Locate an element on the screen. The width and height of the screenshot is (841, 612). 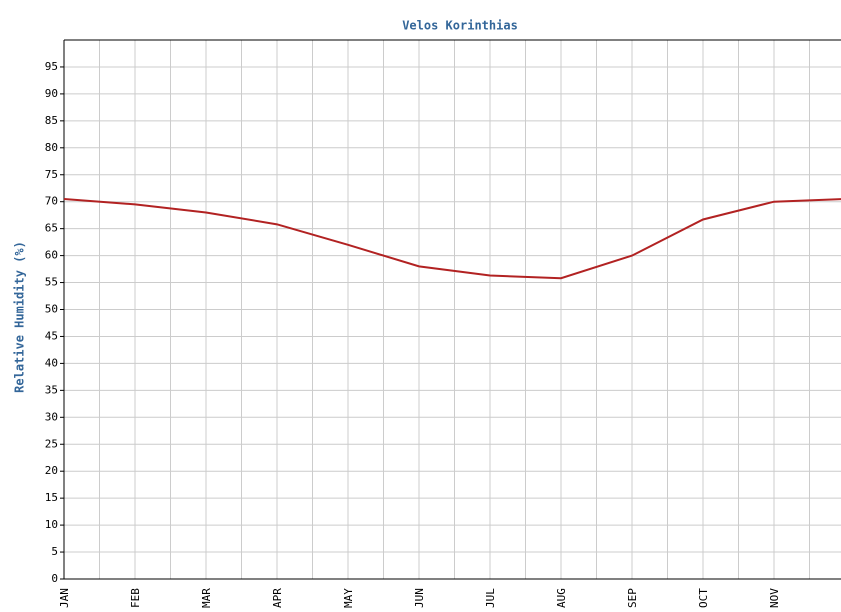
y-tick-label: 45 is located at coordinates (51, 335).